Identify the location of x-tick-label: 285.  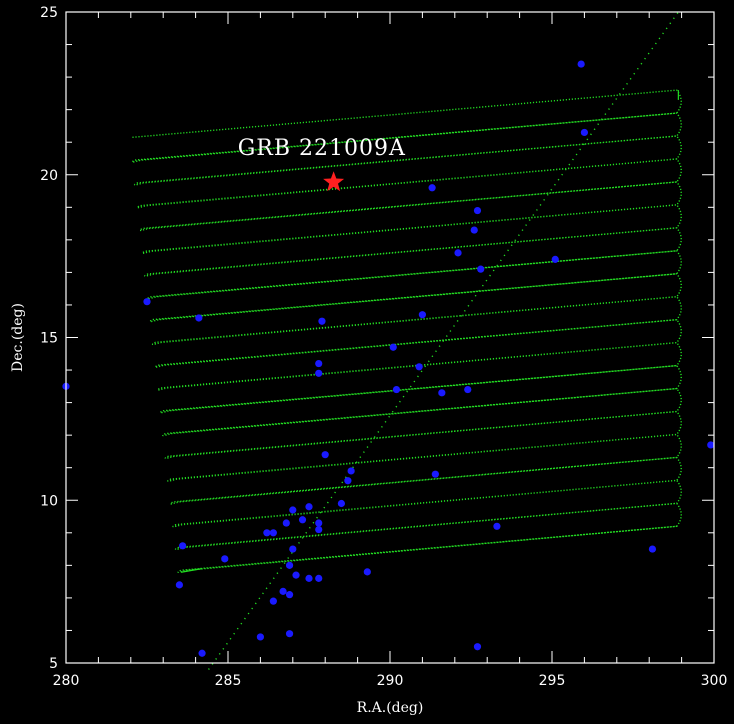
(228, 681).